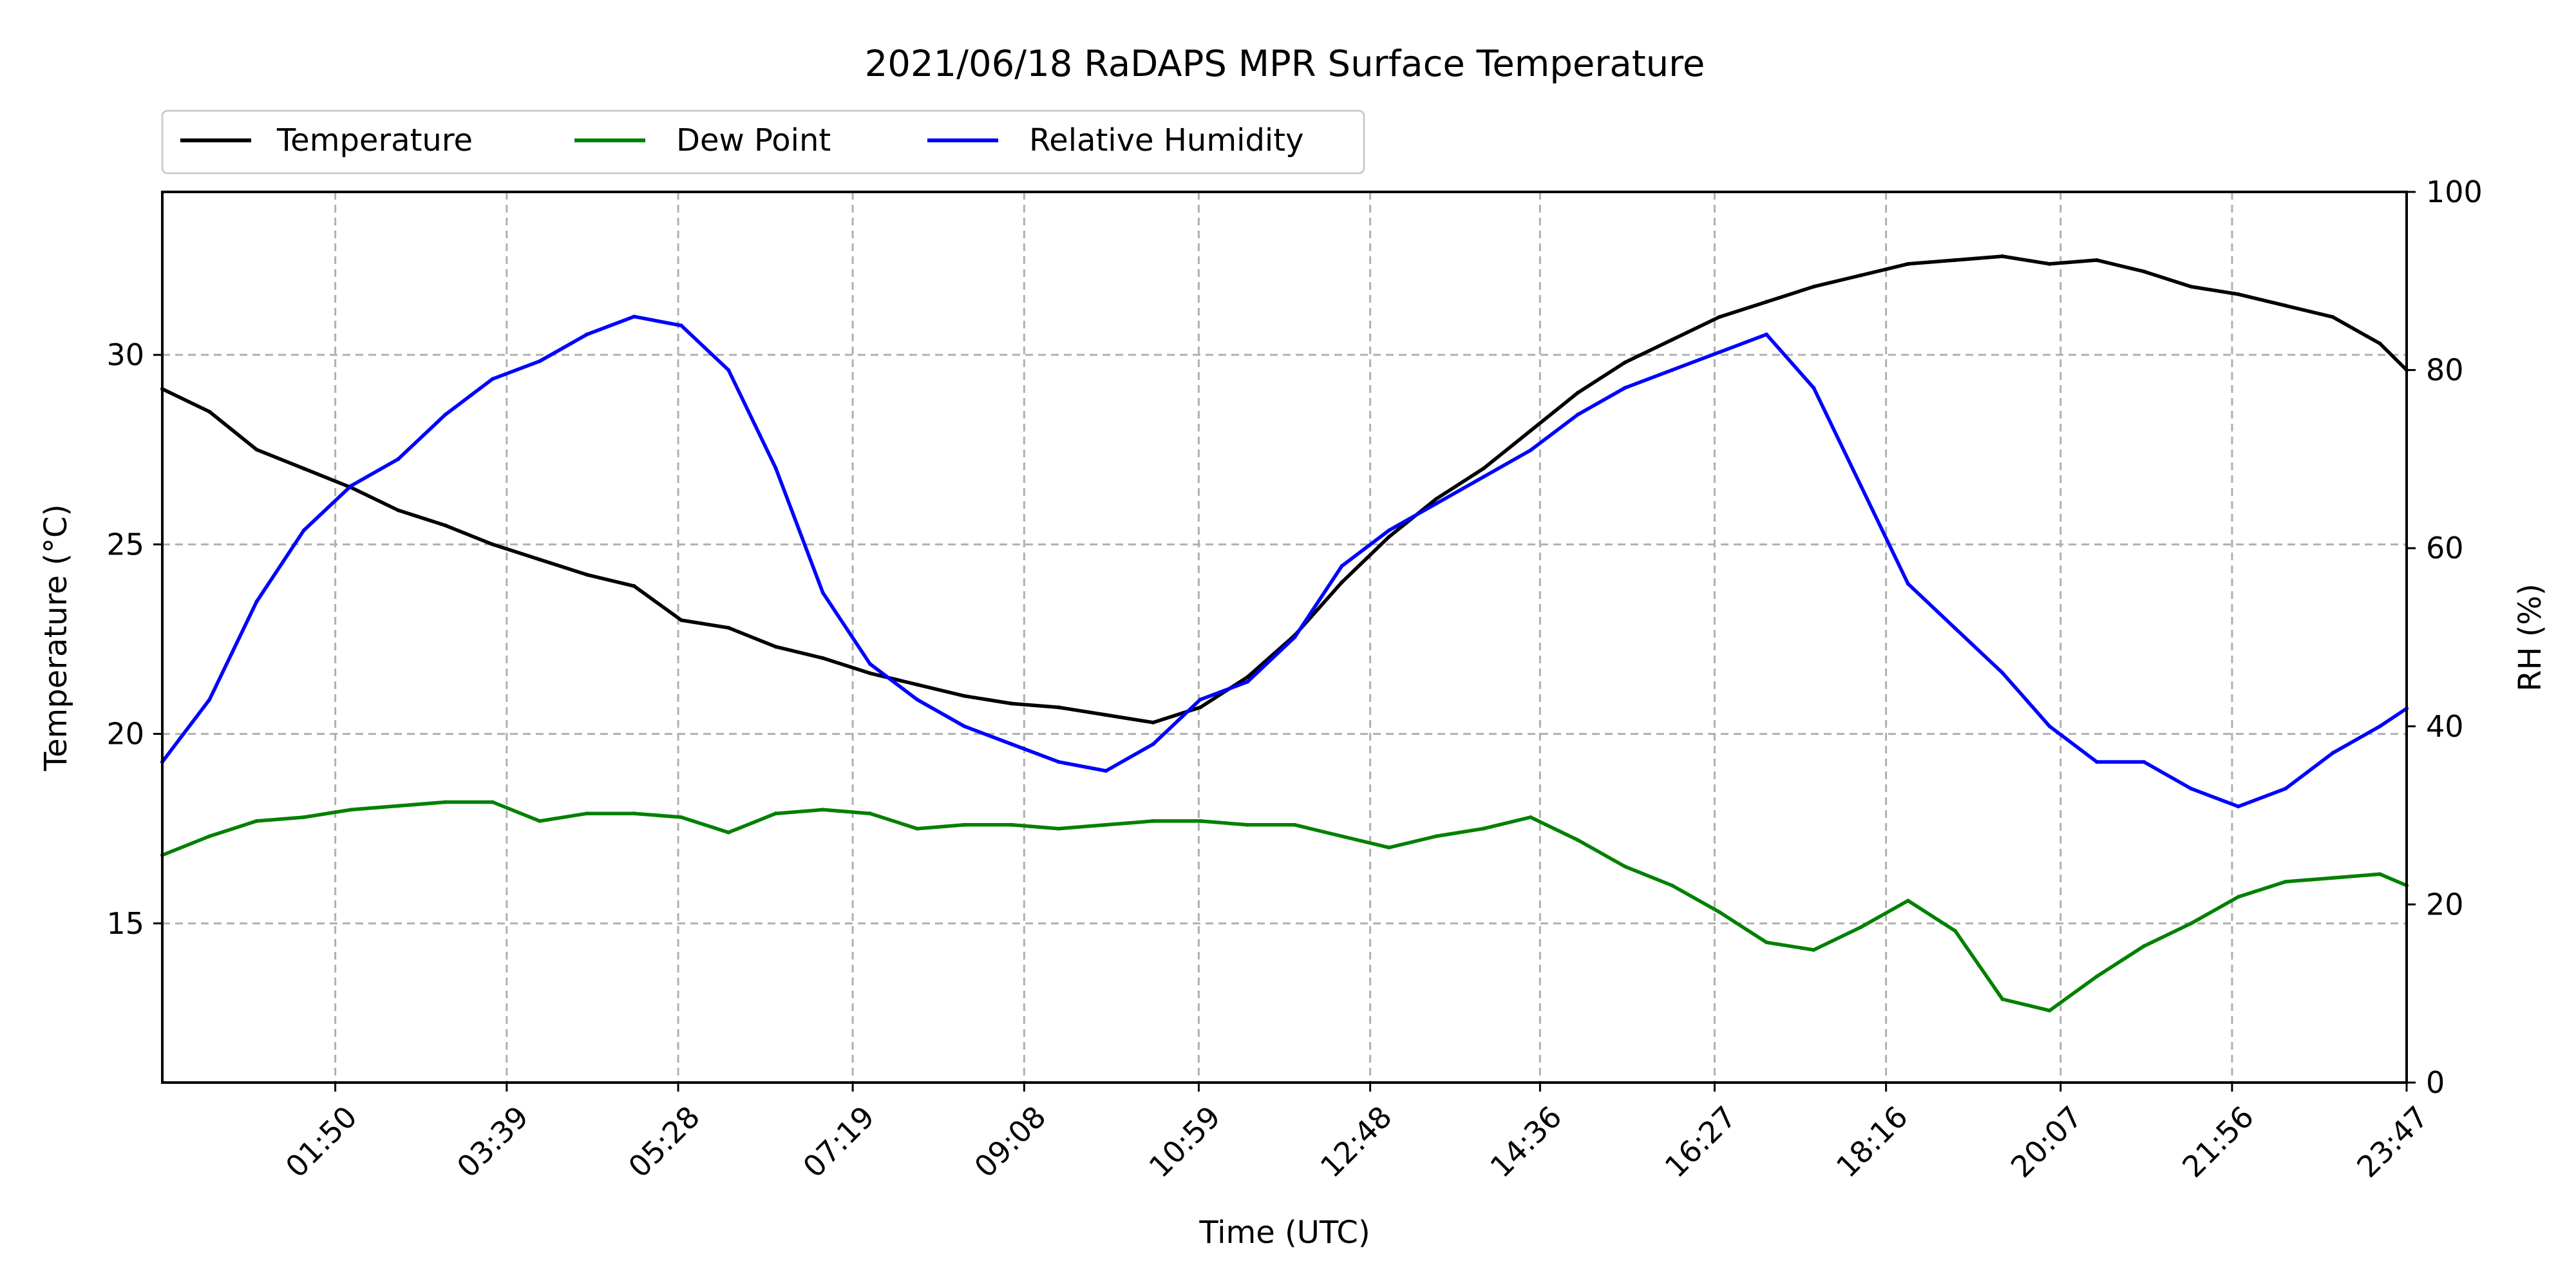 This screenshot has height=1288, width=2576. What do you see at coordinates (1700, 1141) in the screenshot?
I see `x-tick-label: 16:27` at bounding box center [1700, 1141].